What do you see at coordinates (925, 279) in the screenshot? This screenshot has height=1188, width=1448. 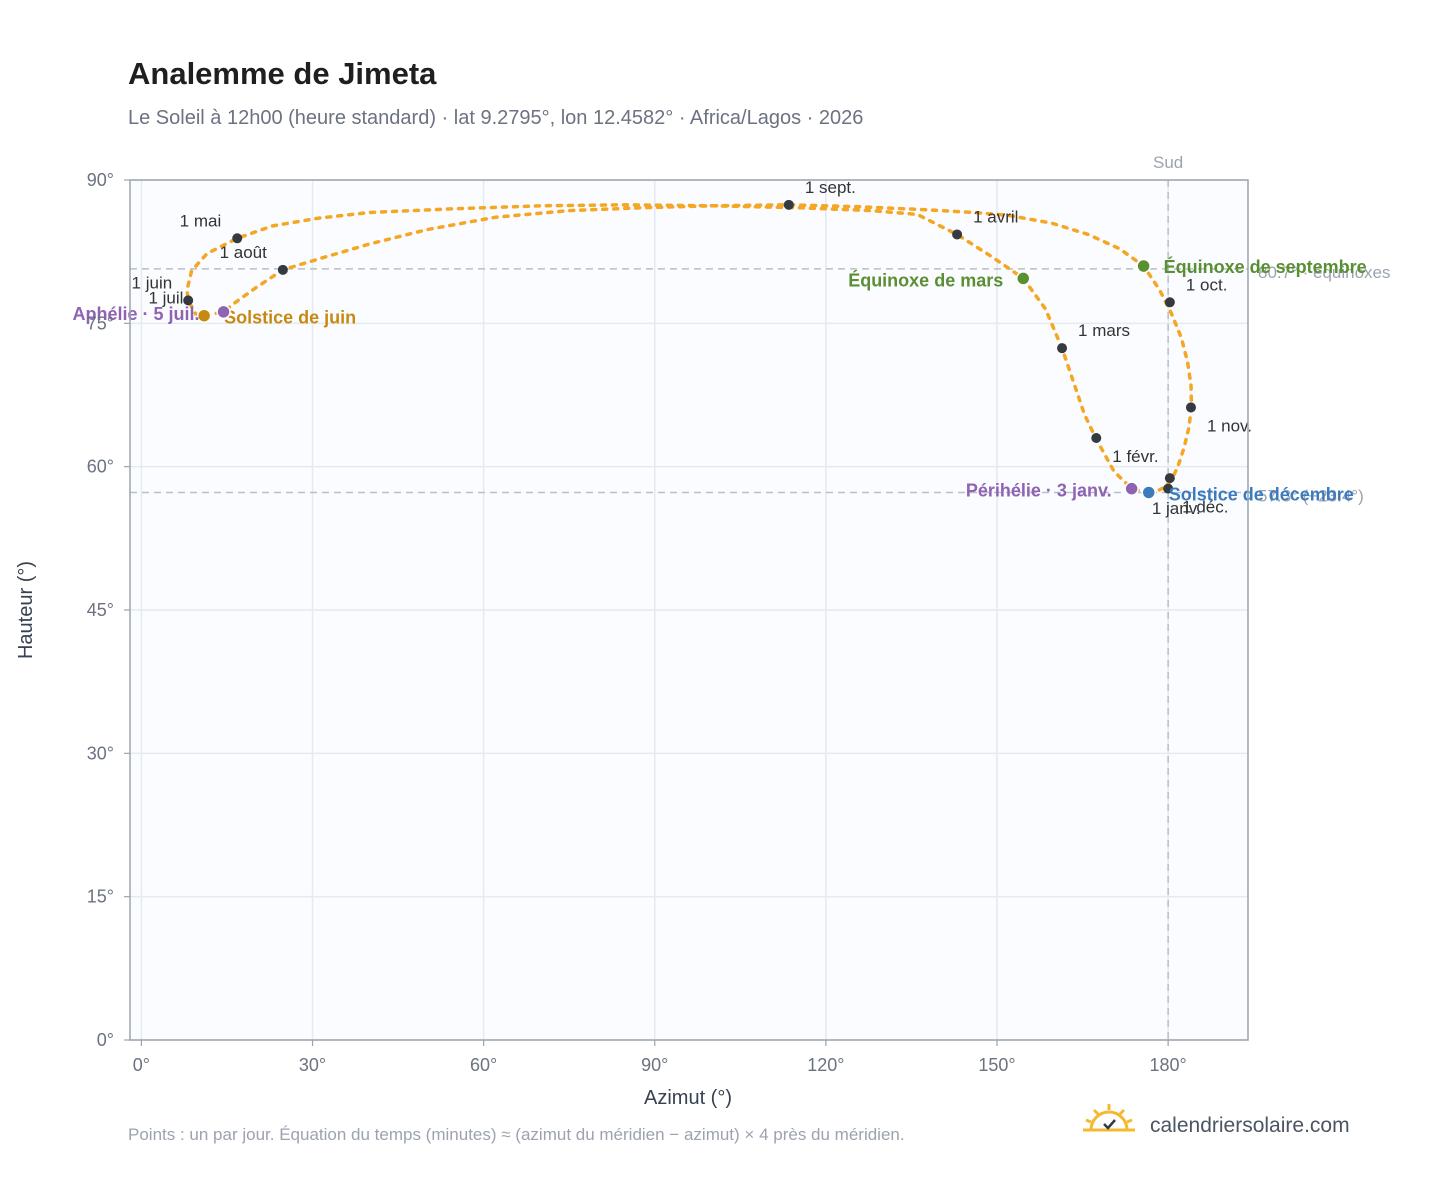 I see `event-label: Équinoxe de mars` at bounding box center [925, 279].